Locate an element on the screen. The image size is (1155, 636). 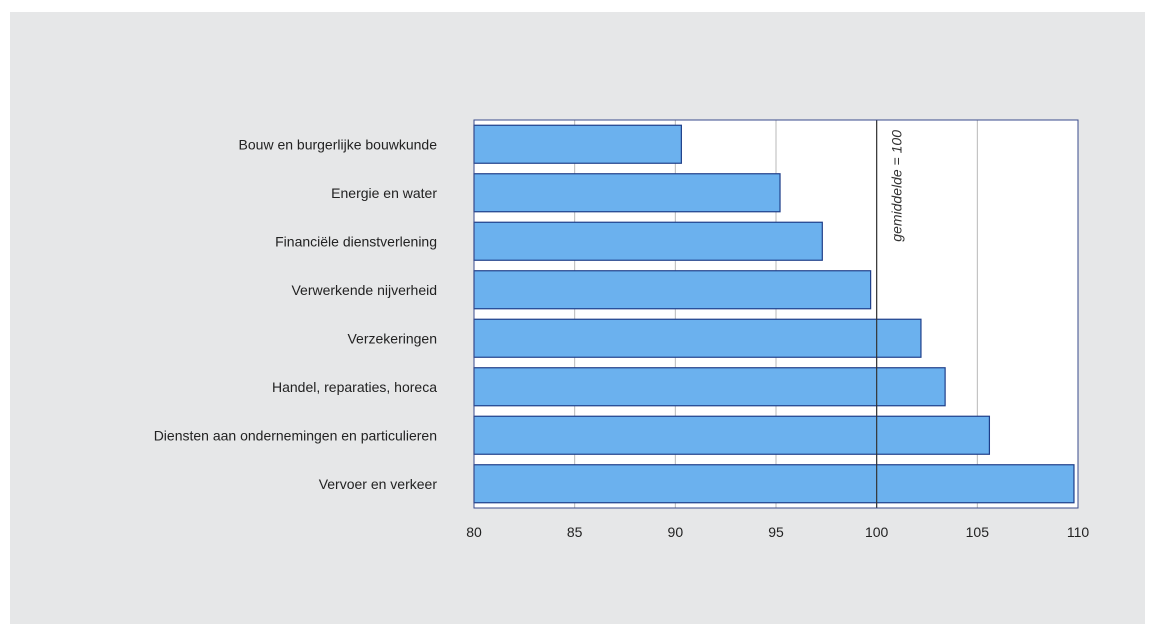
category-label: Energie en water is located at coordinates (384, 193).